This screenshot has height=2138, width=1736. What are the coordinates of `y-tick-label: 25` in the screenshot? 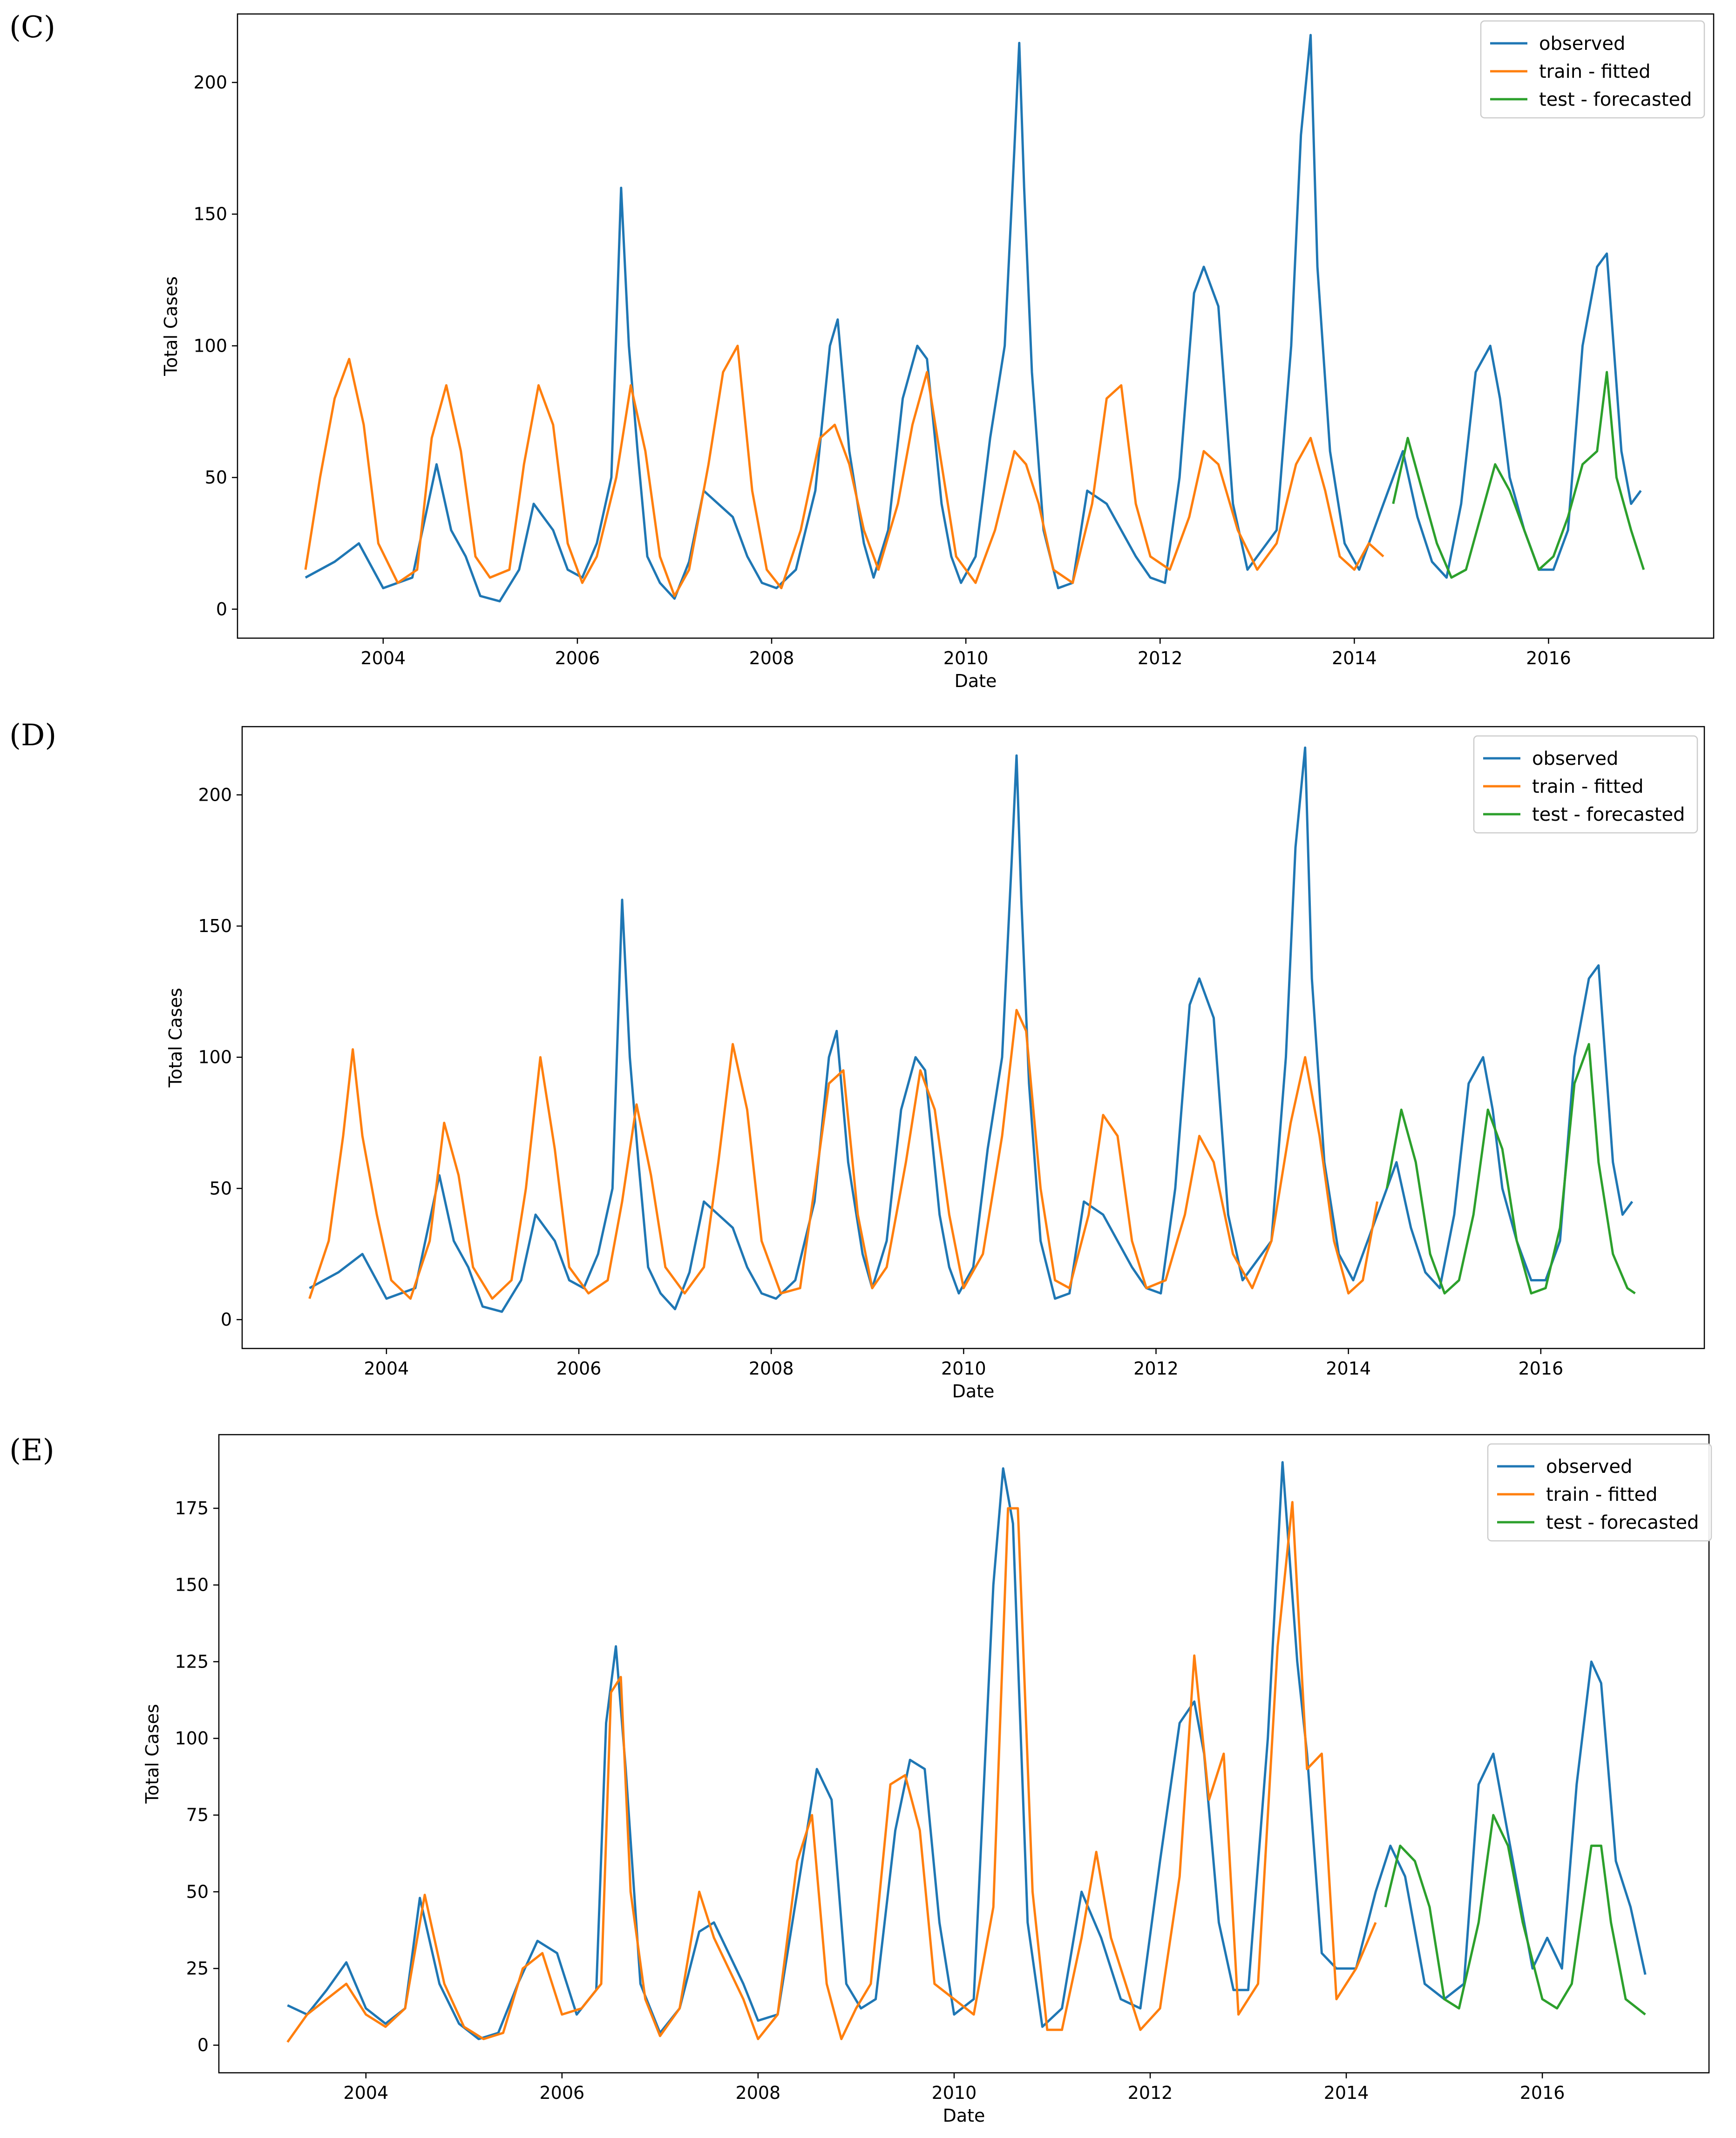 It's located at (197, 1968).